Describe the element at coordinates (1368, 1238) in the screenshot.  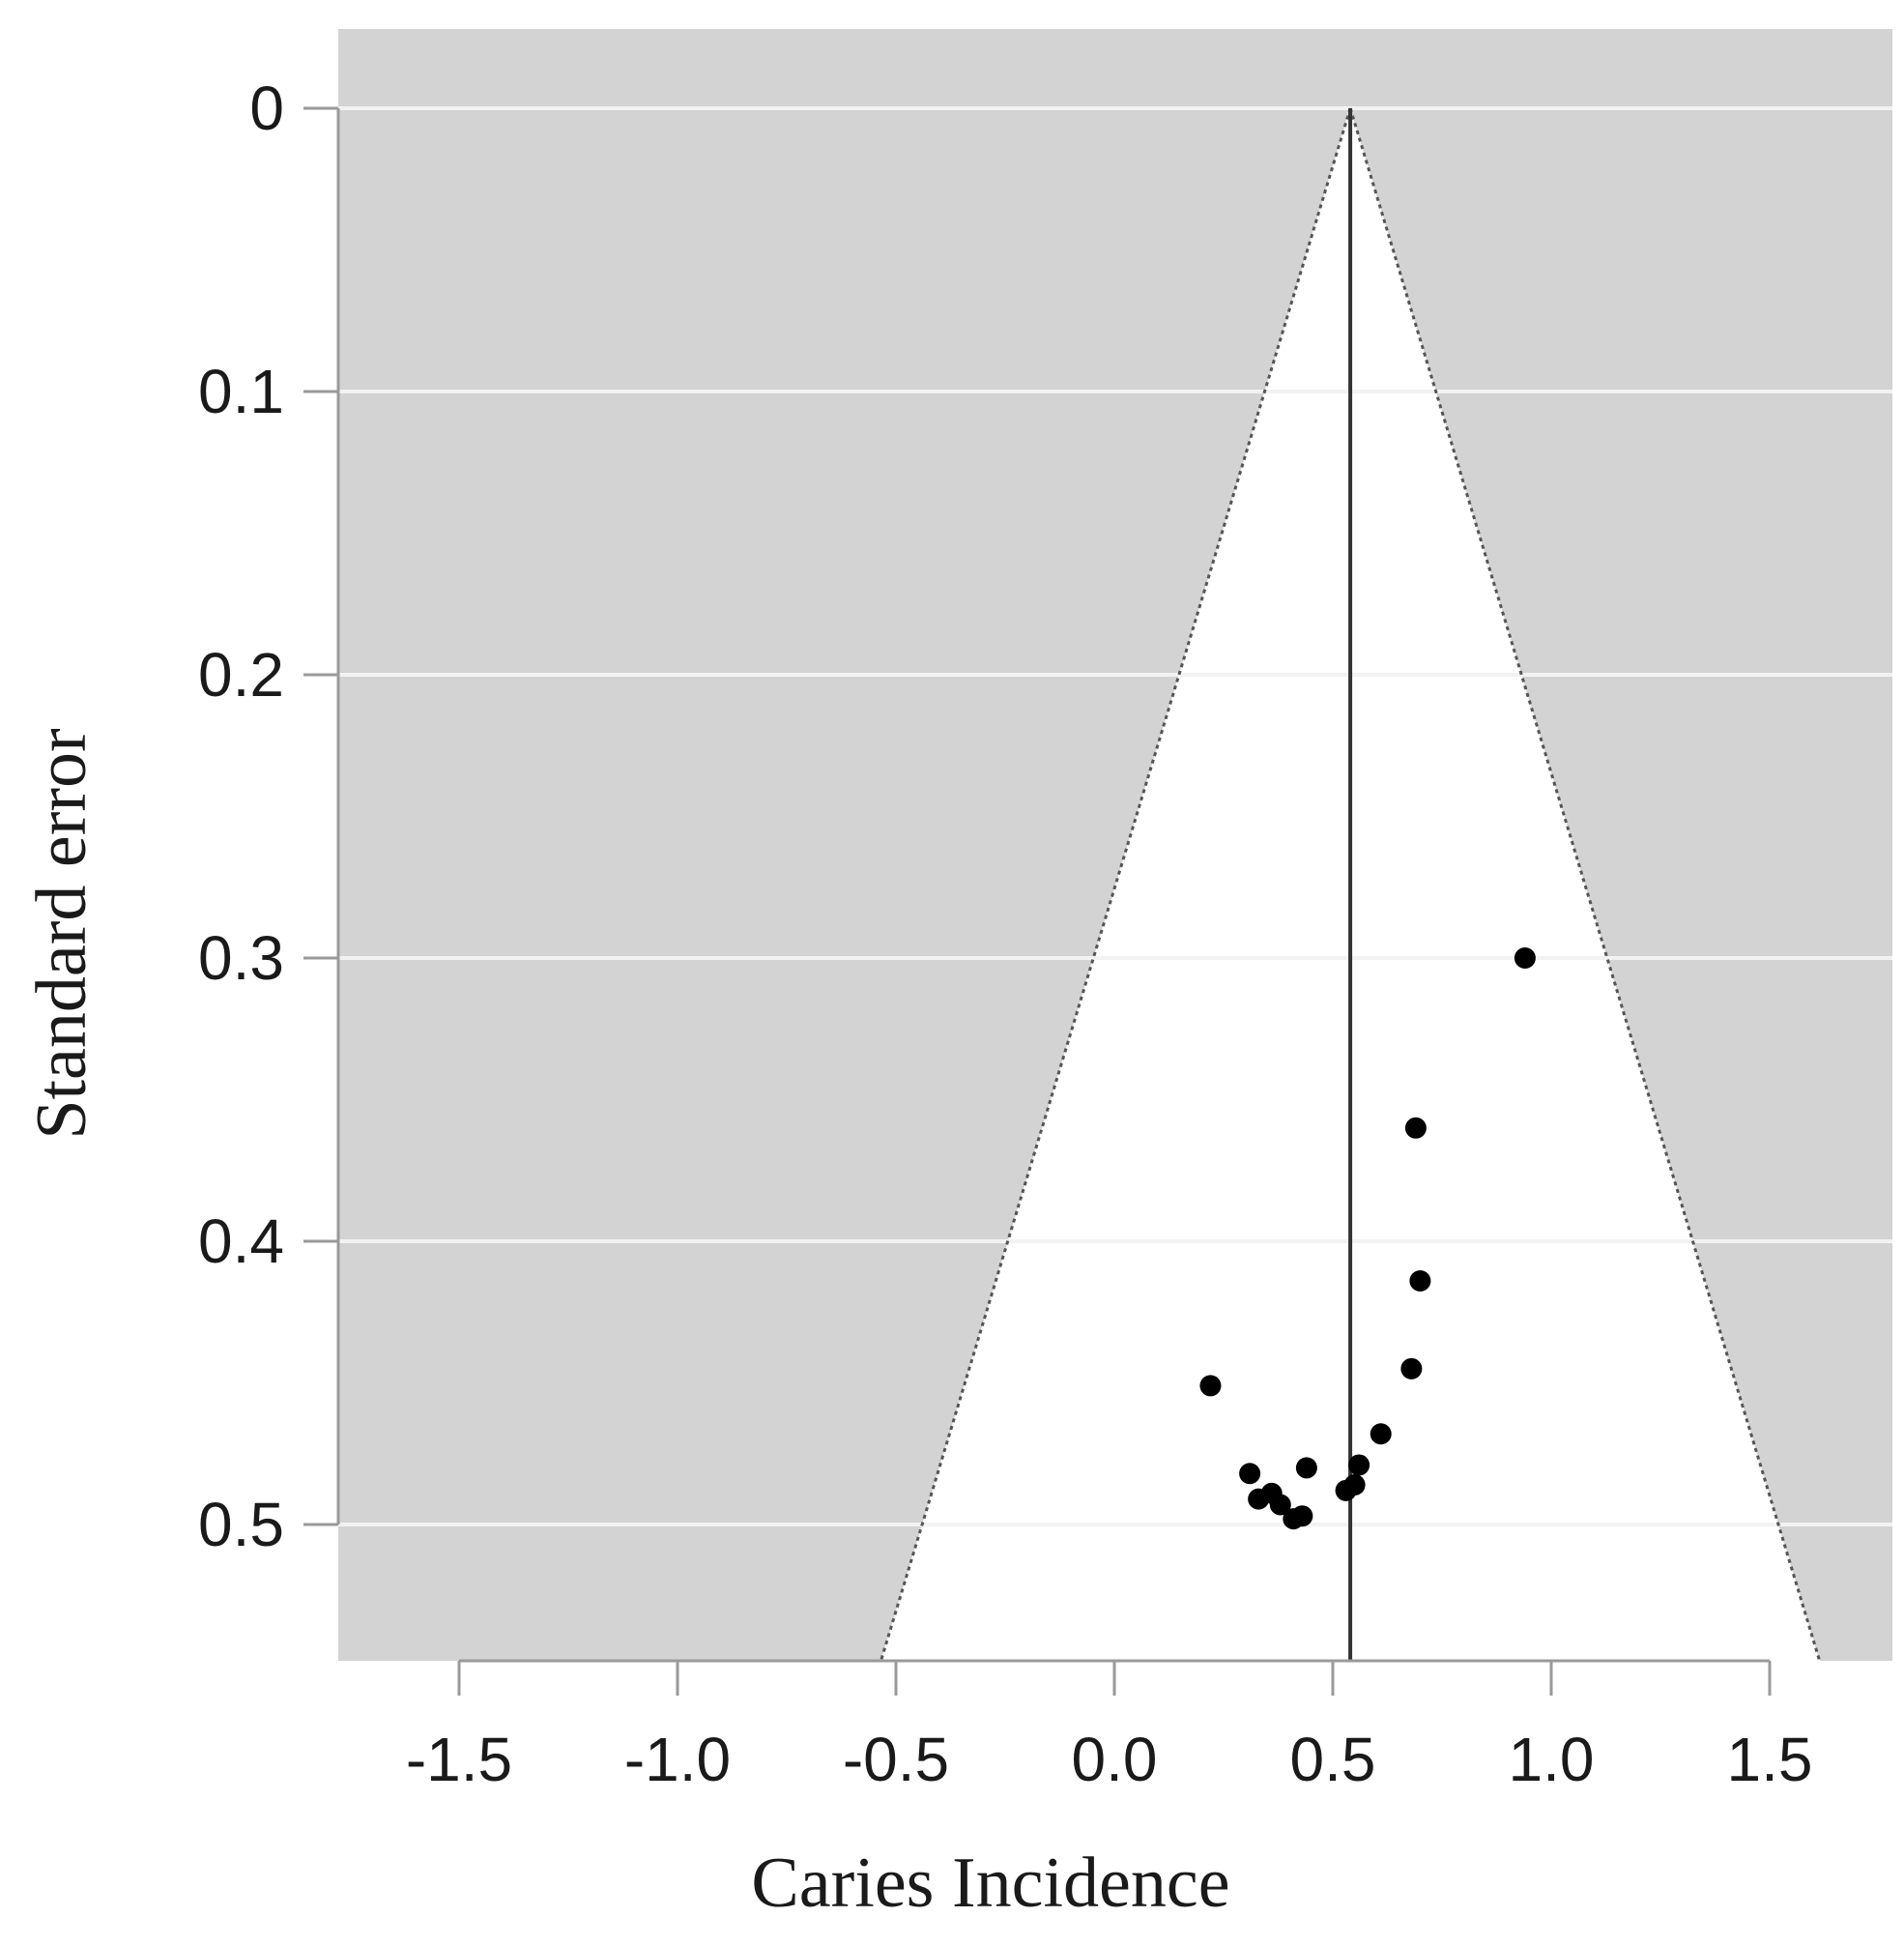
I see `data-points` at that location.